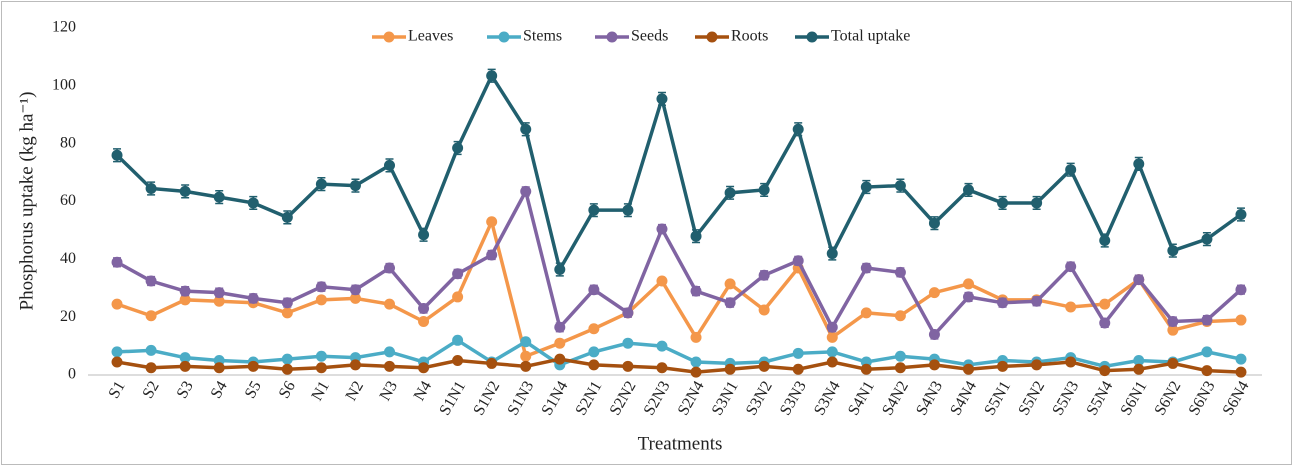 The width and height of the screenshot is (1293, 466). Describe the element at coordinates (542, 36) in the screenshot. I see `legend-label: Stems` at that location.